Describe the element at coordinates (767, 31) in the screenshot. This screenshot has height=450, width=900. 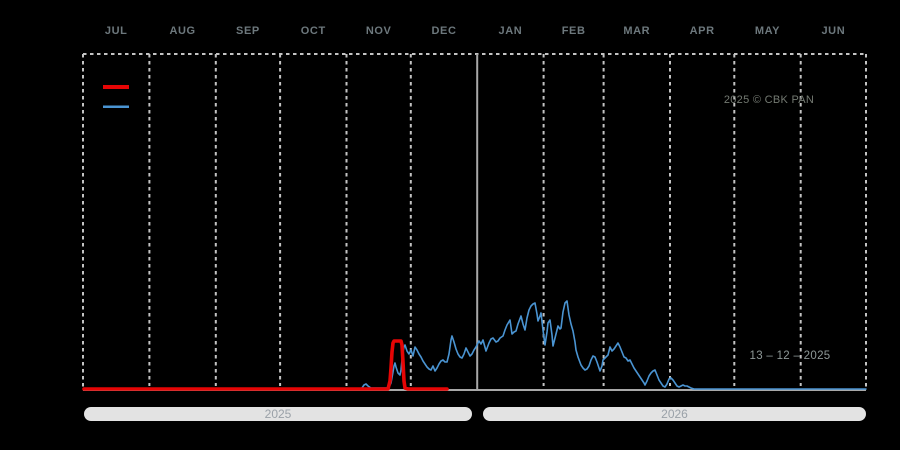
I see `month-label-may: MAY` at that location.